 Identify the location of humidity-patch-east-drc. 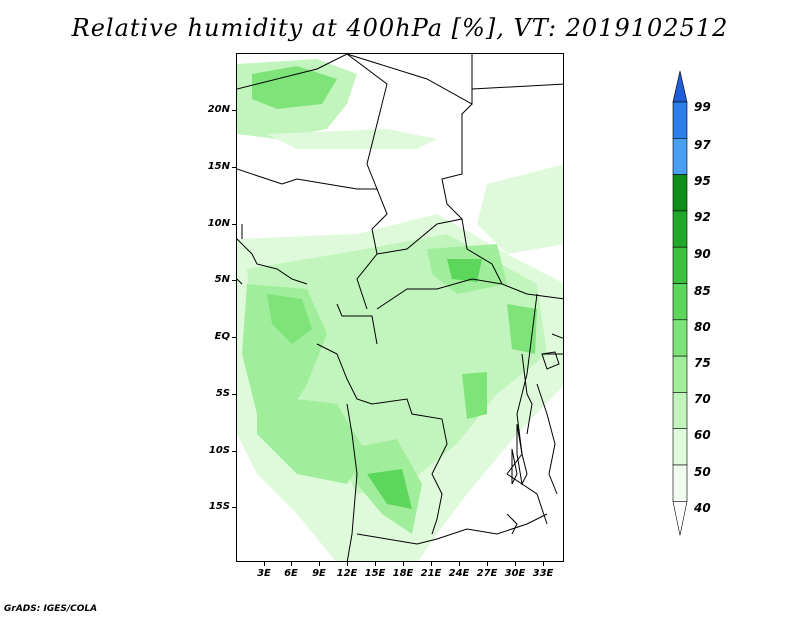
(522, 329).